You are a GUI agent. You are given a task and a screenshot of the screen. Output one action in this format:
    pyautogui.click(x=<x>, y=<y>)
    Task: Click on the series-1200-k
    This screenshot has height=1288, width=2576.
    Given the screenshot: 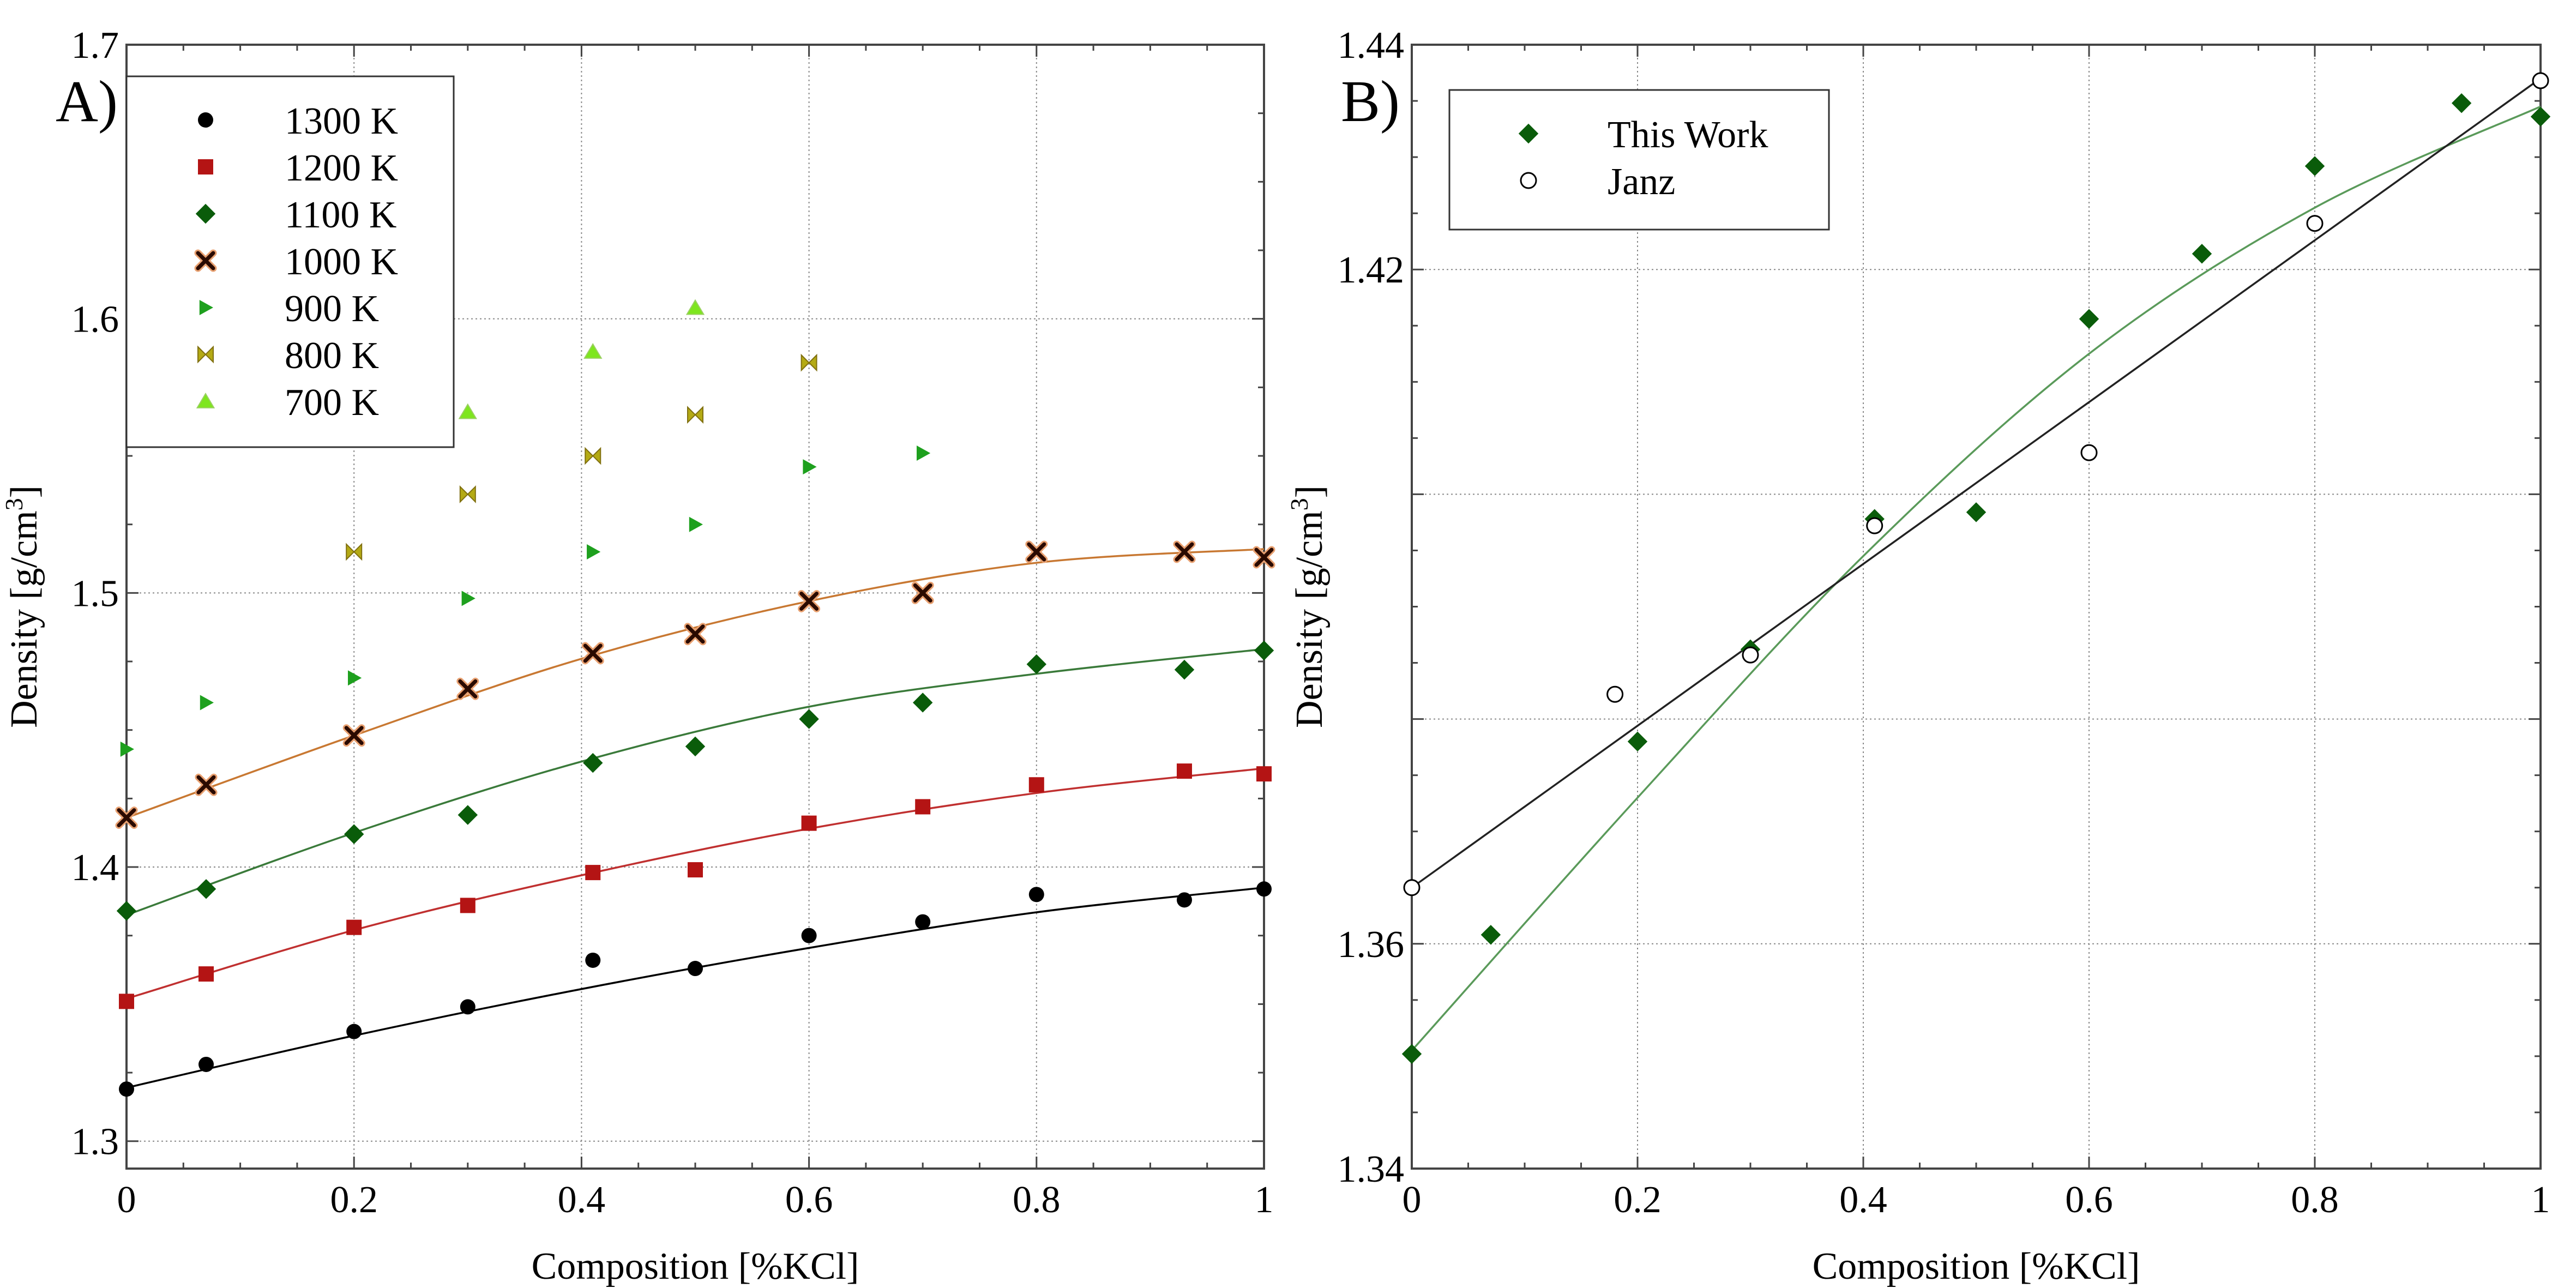 What is the action you would take?
    pyautogui.click(x=695, y=886)
    